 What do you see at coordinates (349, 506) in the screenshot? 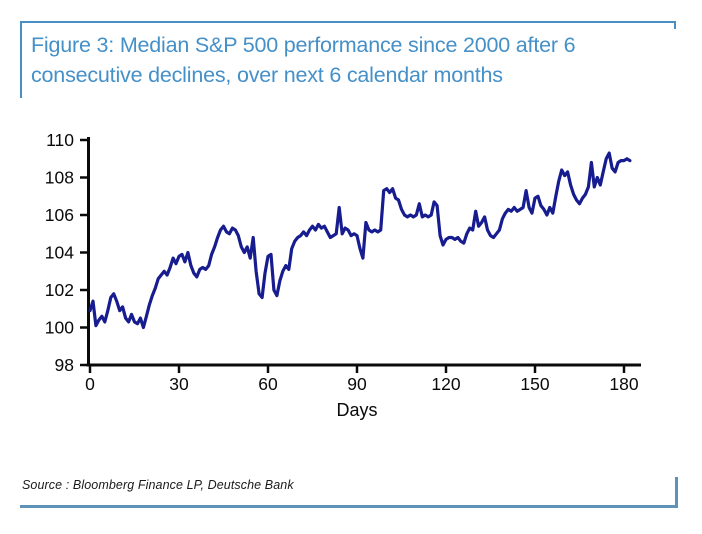
I see `bottom-border-rule` at bounding box center [349, 506].